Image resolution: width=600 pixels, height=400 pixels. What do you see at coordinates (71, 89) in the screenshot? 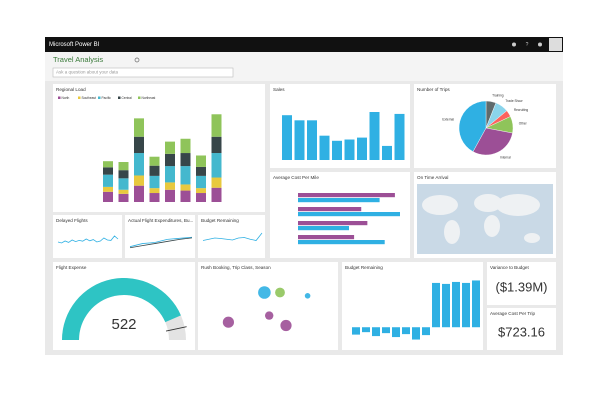
I see `tile-title: Regional Load` at bounding box center [71, 89].